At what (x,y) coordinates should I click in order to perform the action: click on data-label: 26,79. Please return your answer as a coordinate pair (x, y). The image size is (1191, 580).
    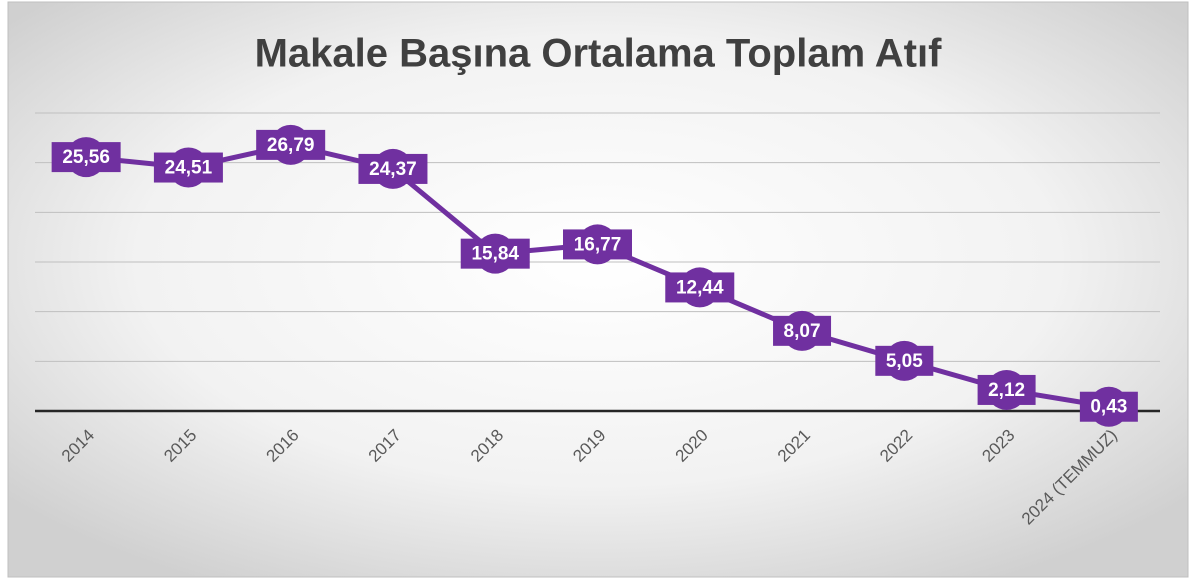
    Looking at the image, I should click on (291, 145).